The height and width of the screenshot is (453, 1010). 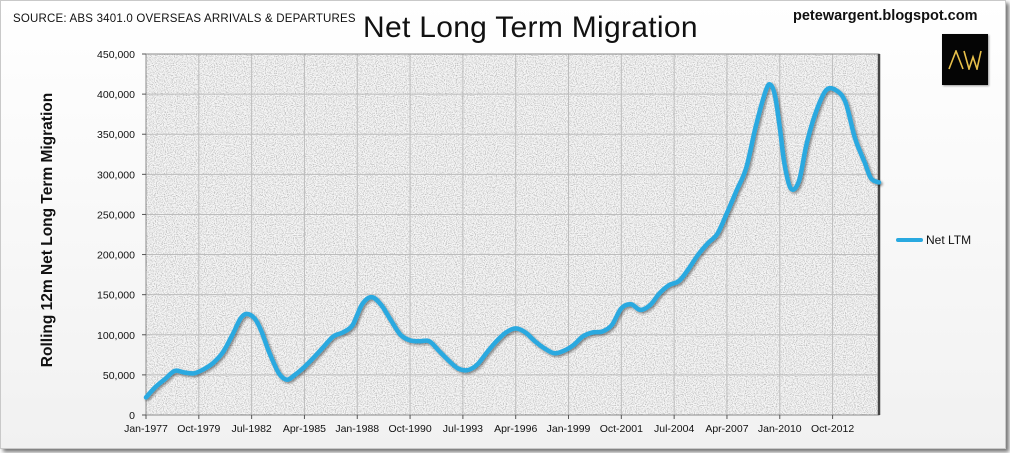 What do you see at coordinates (116, 256) in the screenshot?
I see `y-tick-label: 200,000` at bounding box center [116, 256].